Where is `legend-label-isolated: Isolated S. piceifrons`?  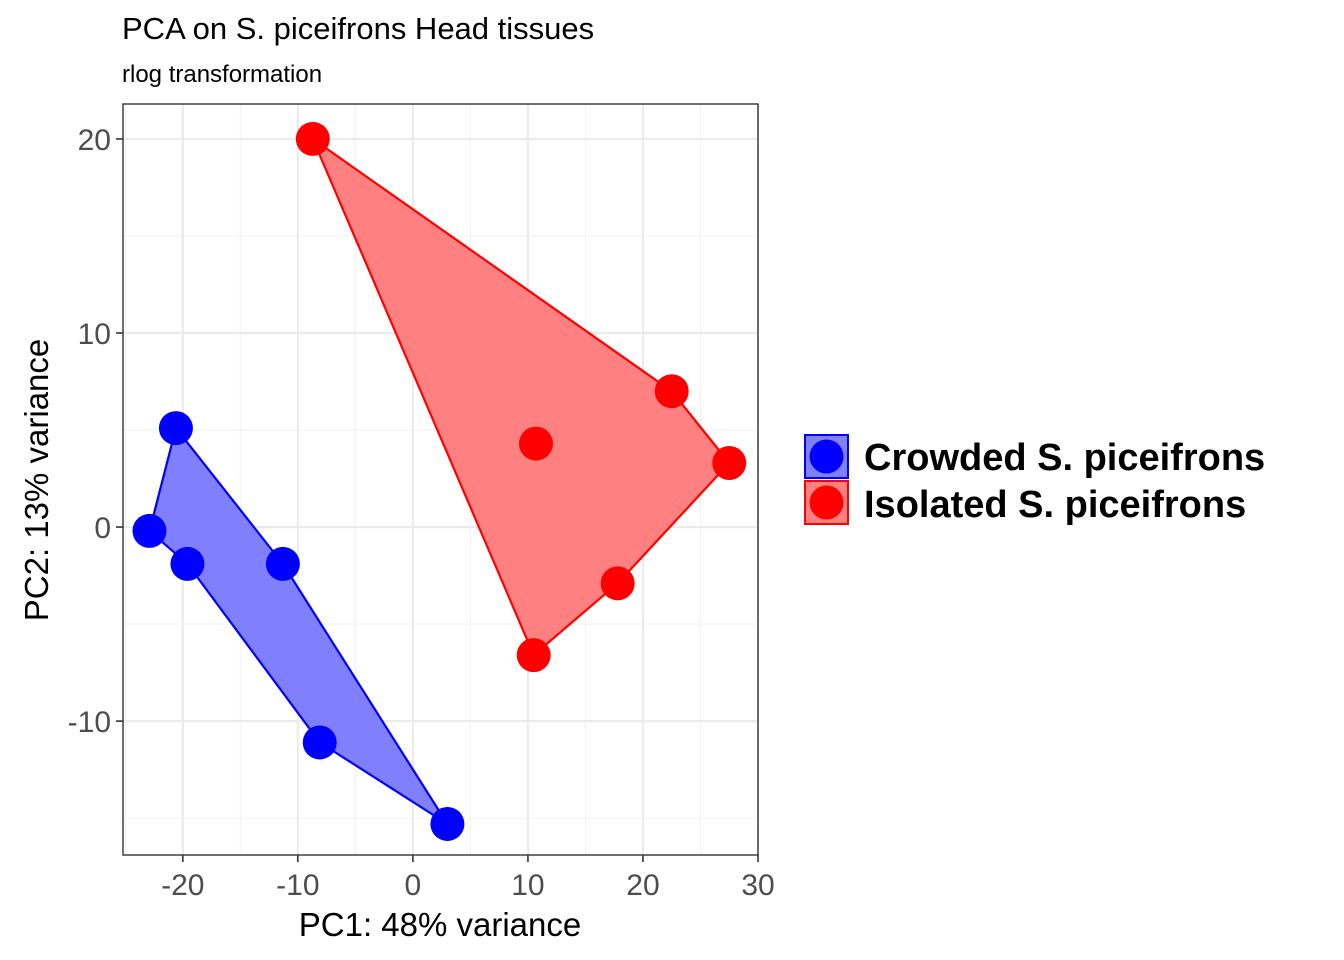
legend-label-isolated: Isolated S. piceifrons is located at coordinates (1055, 505).